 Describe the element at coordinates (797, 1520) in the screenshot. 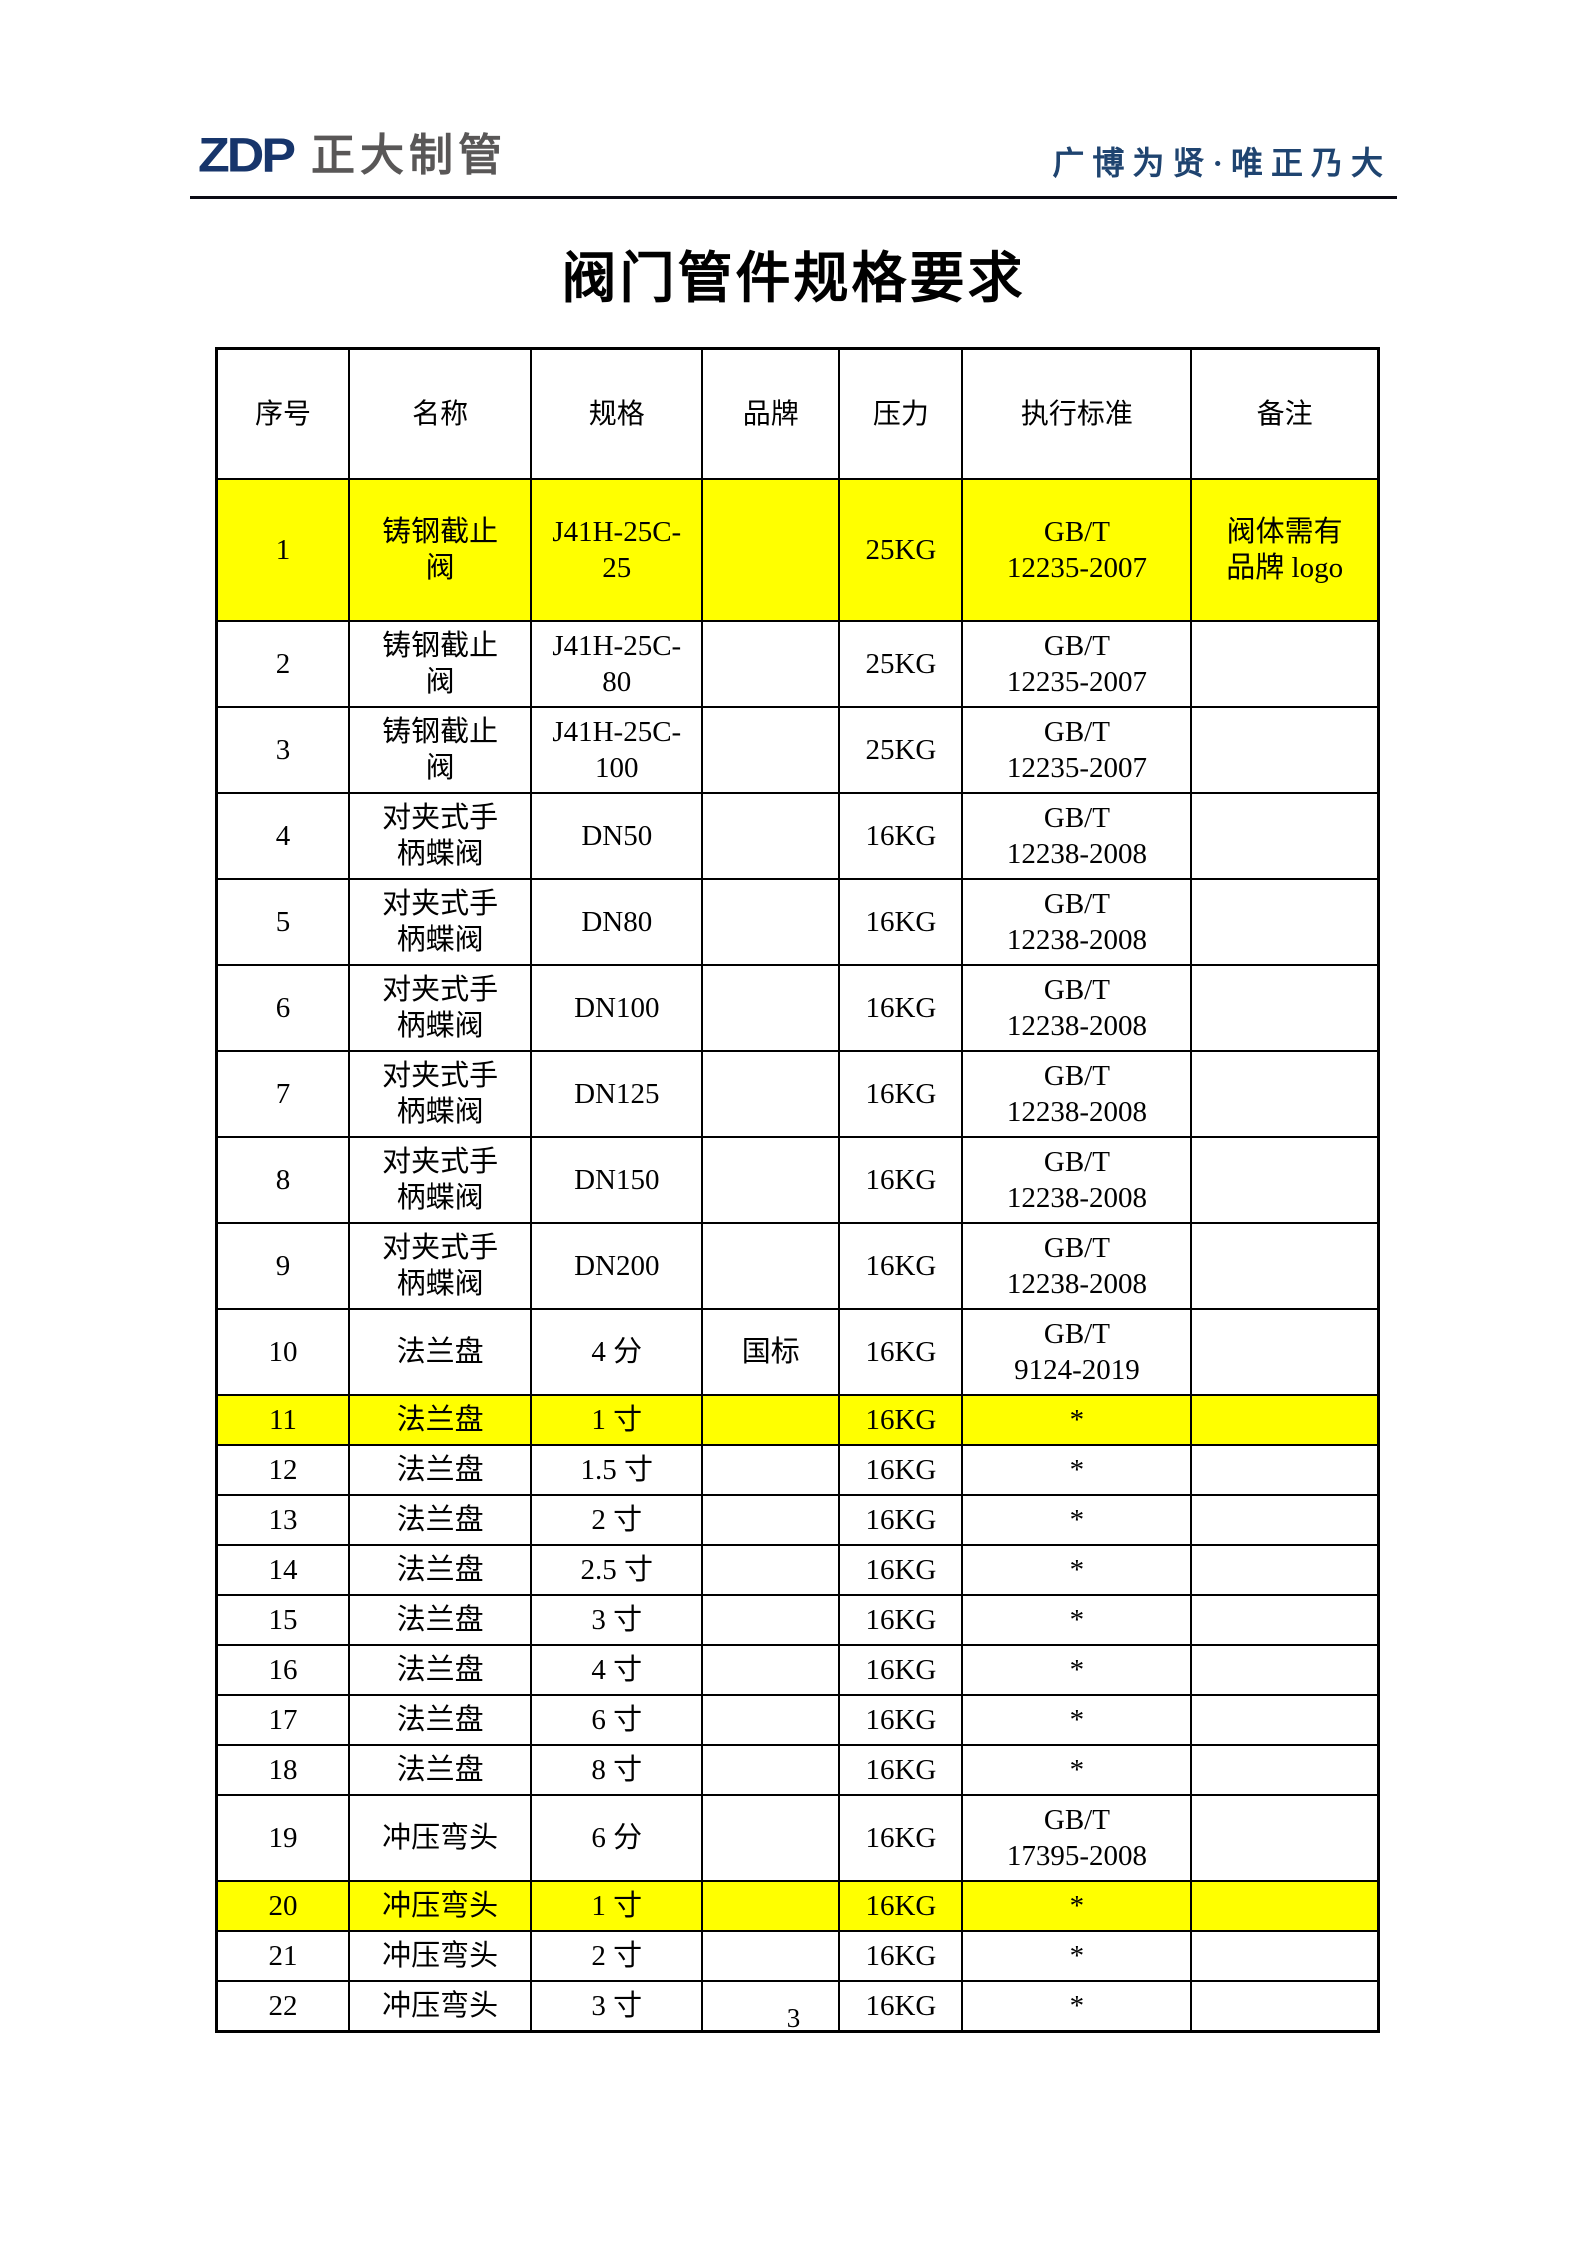

I see `table-row: 13 法兰盘 2 寸 16KG *` at that location.